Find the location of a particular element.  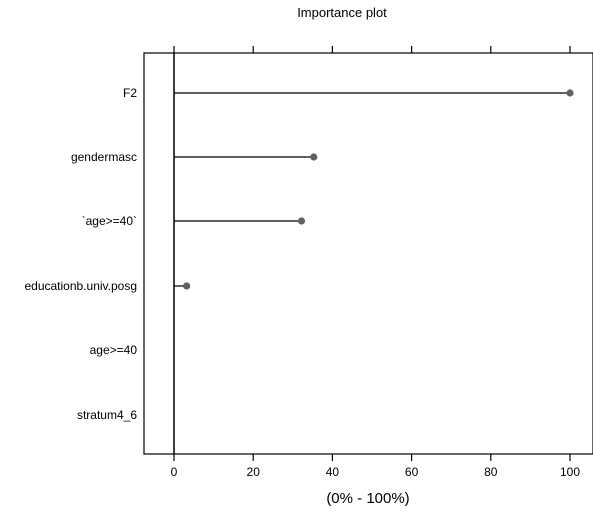

category-label: gendermasc is located at coordinates (104, 157).